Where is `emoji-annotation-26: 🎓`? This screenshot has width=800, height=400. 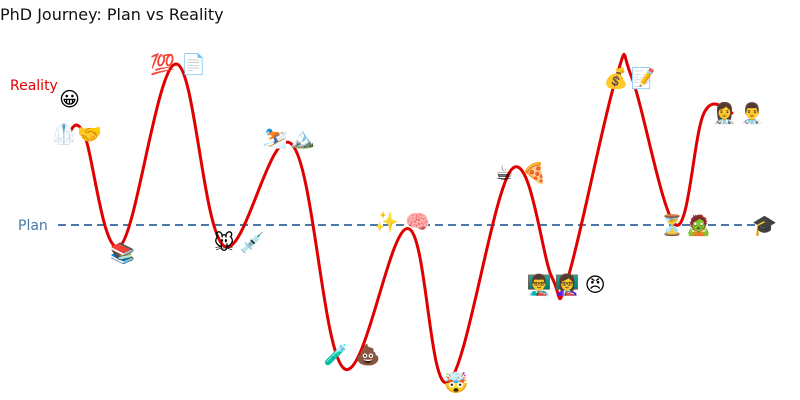
emoji-annotation-26: 🎓 is located at coordinates (764, 225).